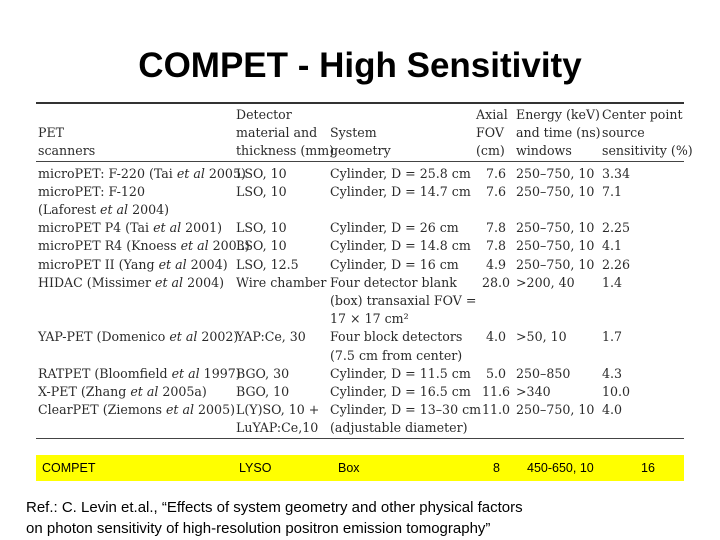 Image resolution: width=720 pixels, height=540 pixels. What do you see at coordinates (277, 133) in the screenshot?
I see `header-line: material and` at bounding box center [277, 133].